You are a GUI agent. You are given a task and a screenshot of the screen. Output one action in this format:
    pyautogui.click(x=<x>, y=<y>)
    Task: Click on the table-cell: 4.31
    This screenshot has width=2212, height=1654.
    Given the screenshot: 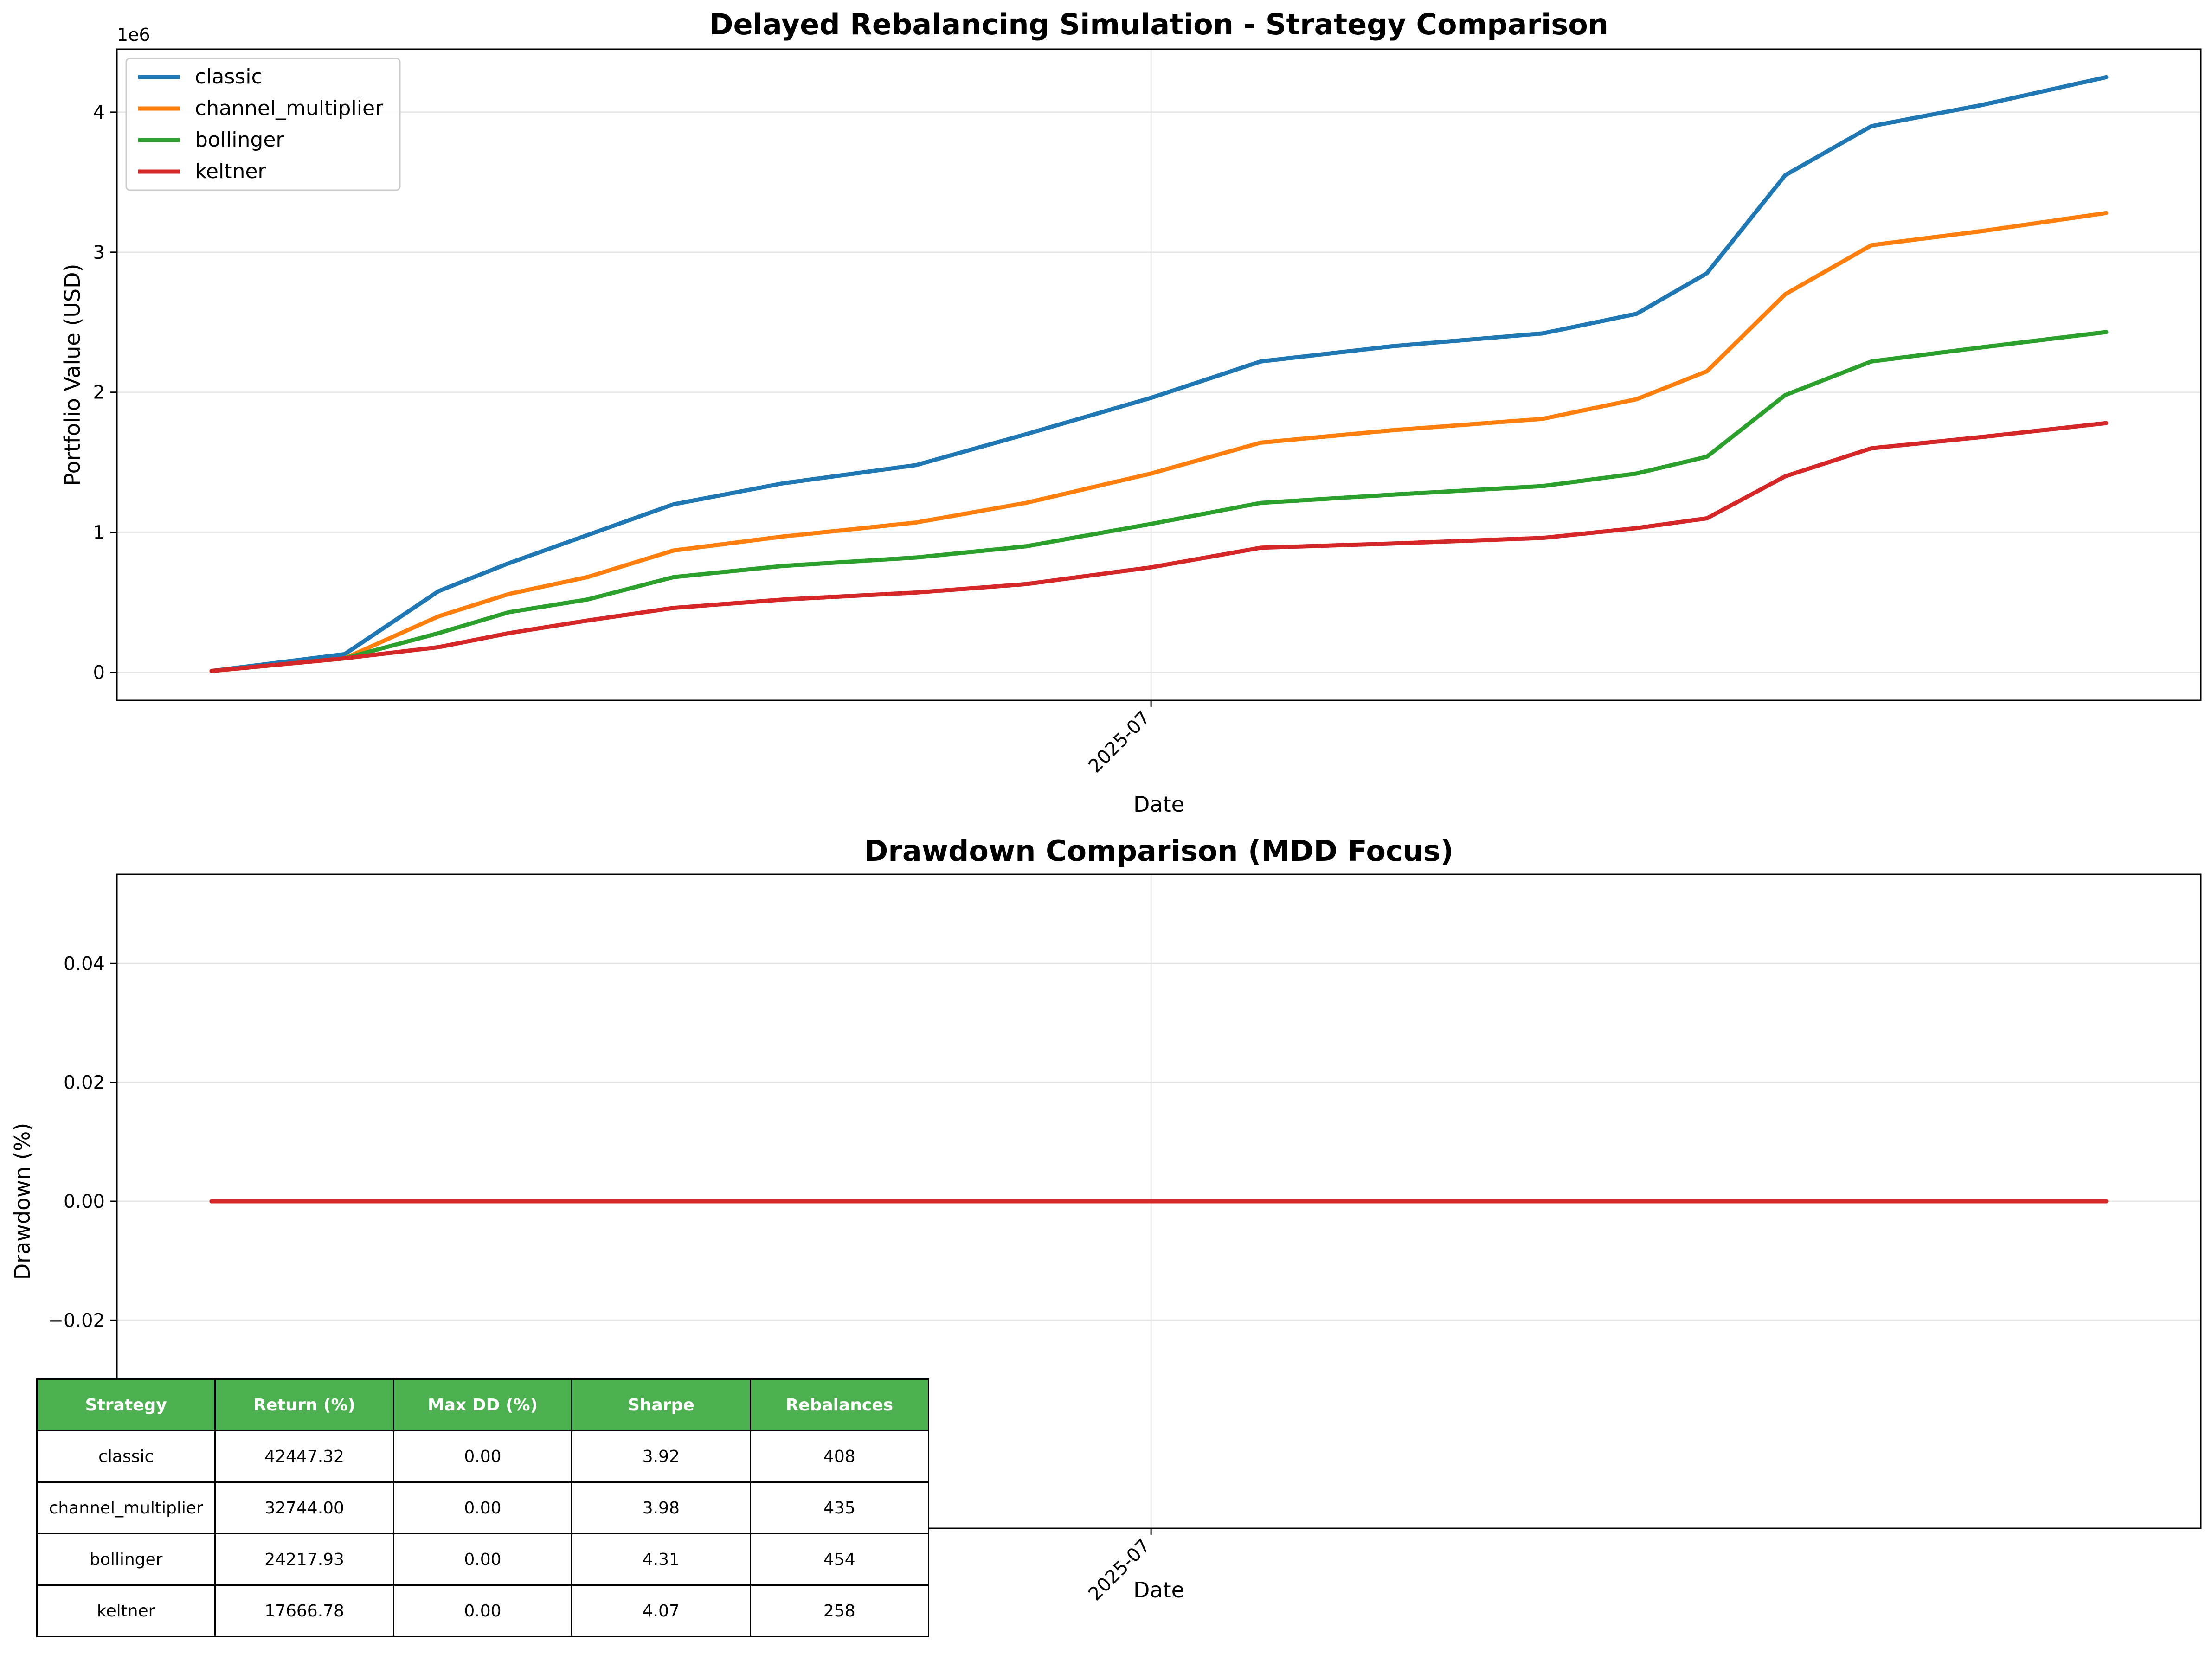 What is the action you would take?
    pyautogui.click(x=661, y=1559)
    